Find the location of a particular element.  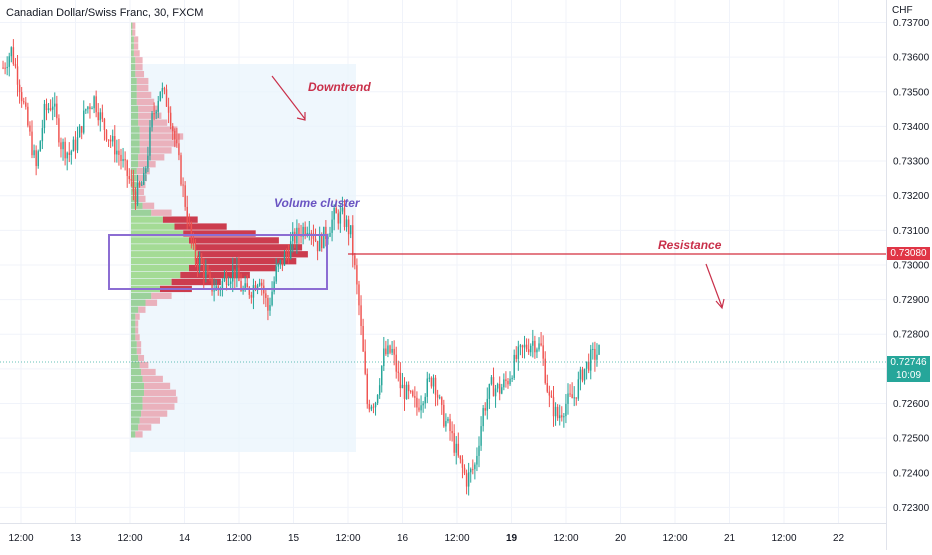

y-tick-label: 0.72500 is located at coordinates (911, 439).